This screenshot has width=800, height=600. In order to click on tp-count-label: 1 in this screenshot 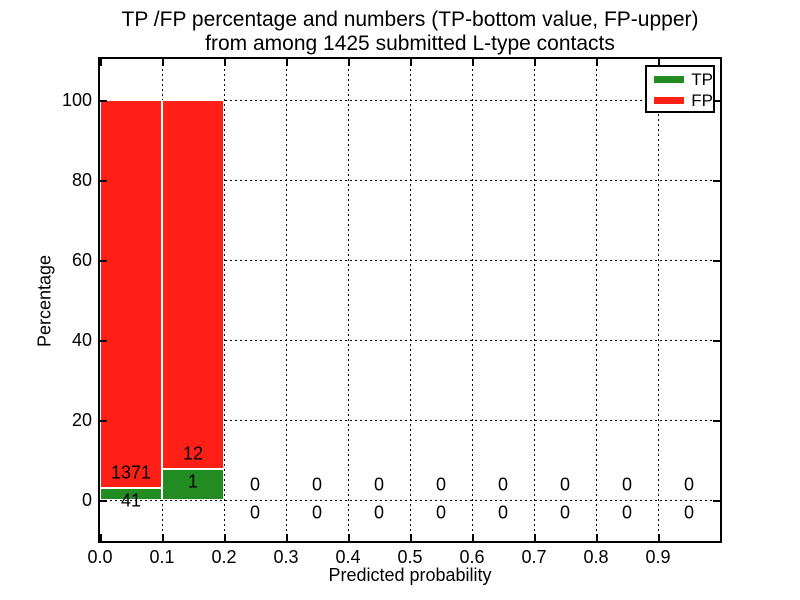, I will do `click(193, 481)`.